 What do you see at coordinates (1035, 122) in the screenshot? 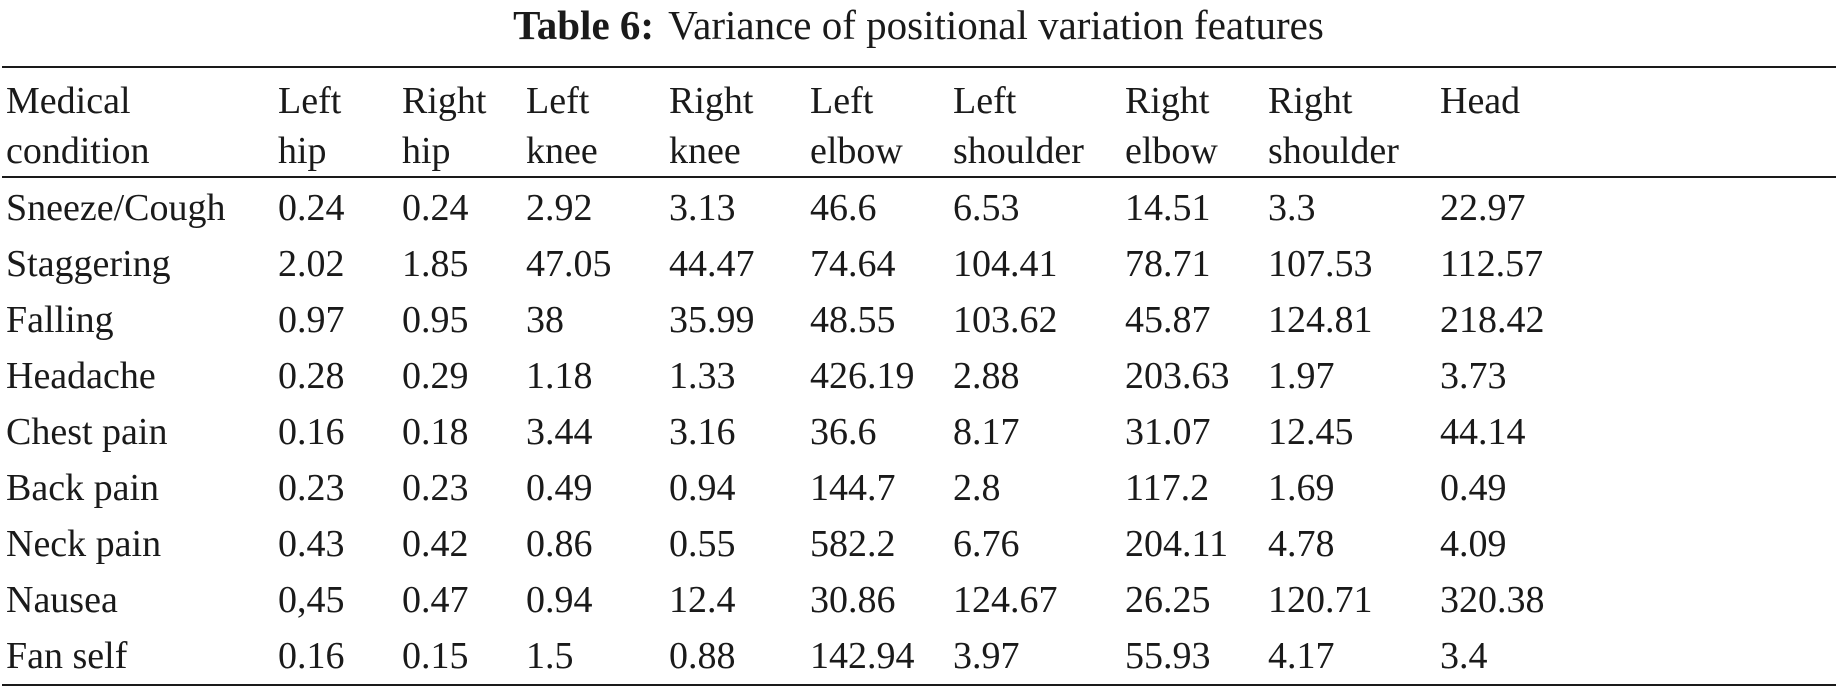
I see `column-header: Left shoulder` at bounding box center [1035, 122].